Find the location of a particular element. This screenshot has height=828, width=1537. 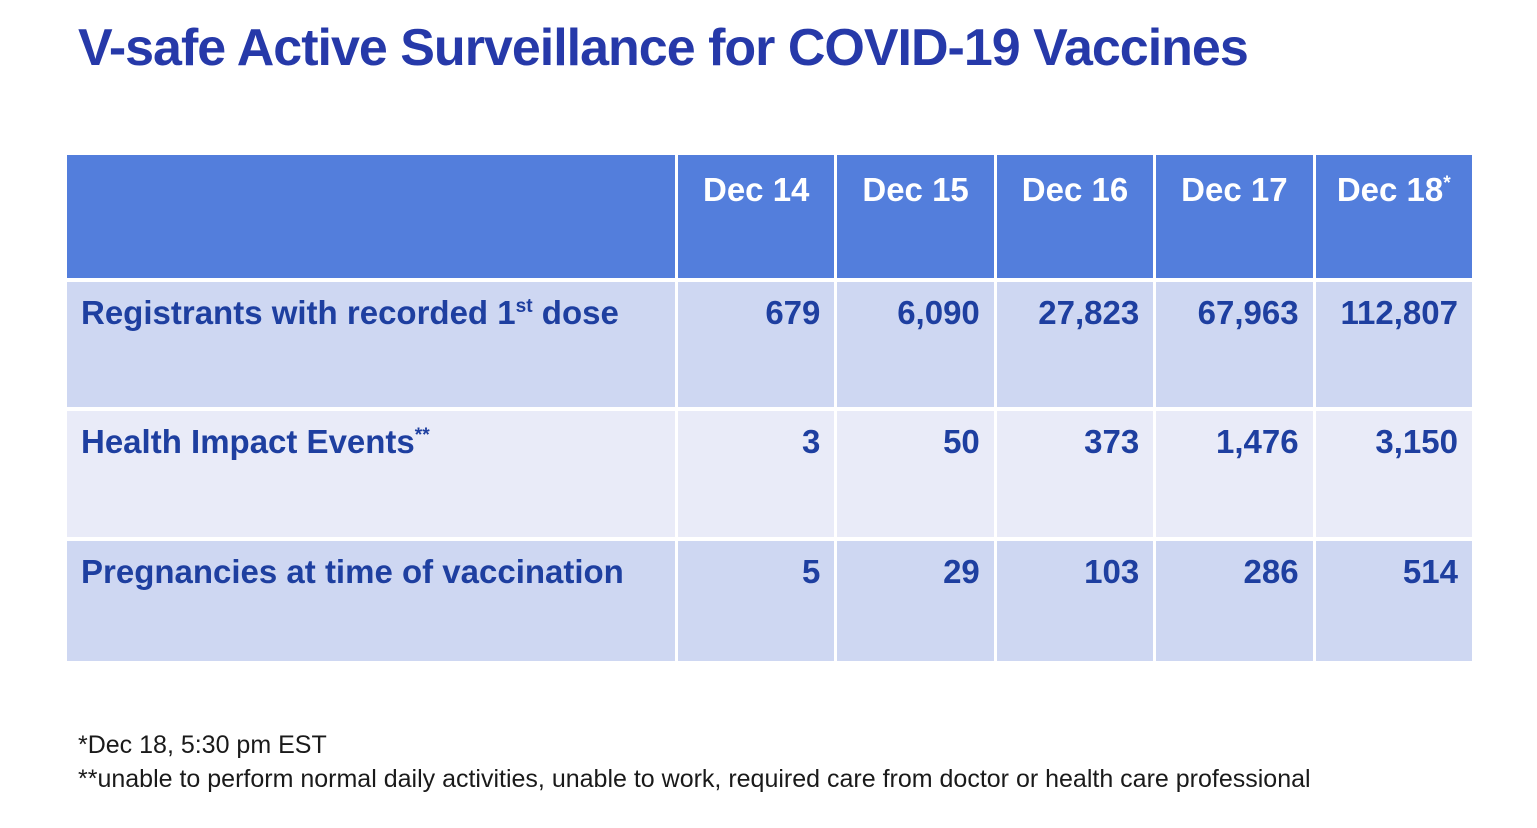

column-header-label: Dec 16 is located at coordinates (1075, 189).